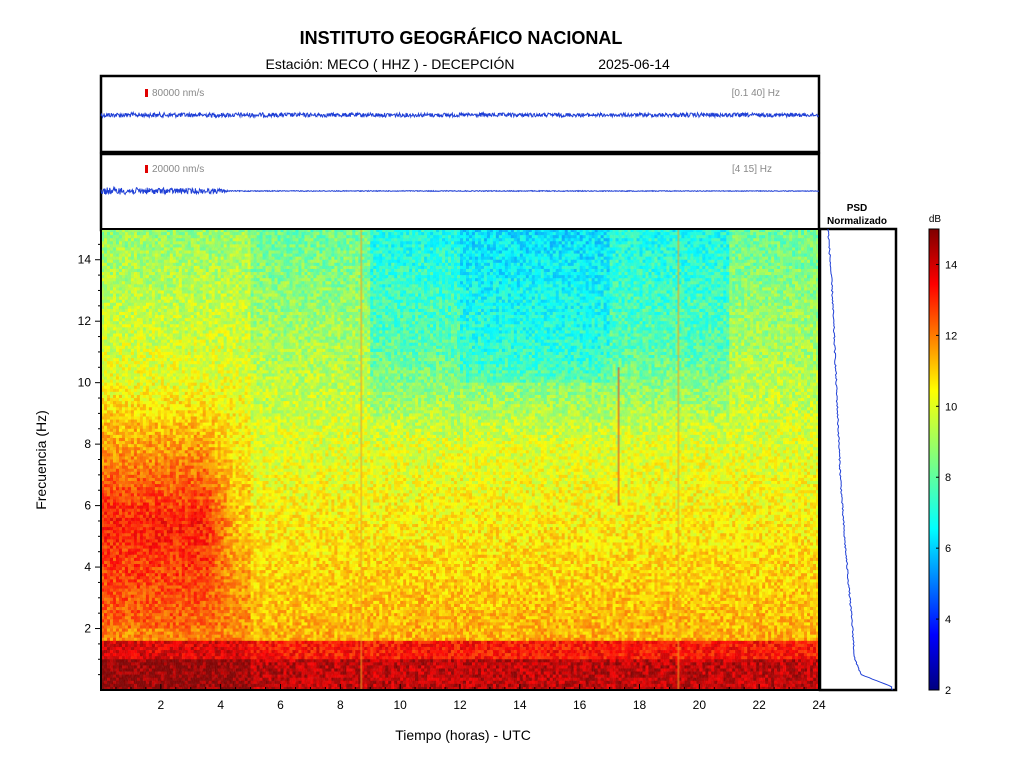  I want to click on seismogram-panel-broadband: 80000 nm/s [0.1 40] Hz, so click(460, 114).